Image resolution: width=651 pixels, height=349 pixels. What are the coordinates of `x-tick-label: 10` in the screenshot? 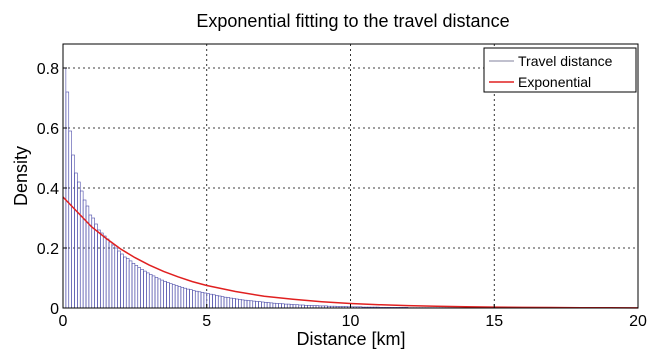 It's located at (351, 321).